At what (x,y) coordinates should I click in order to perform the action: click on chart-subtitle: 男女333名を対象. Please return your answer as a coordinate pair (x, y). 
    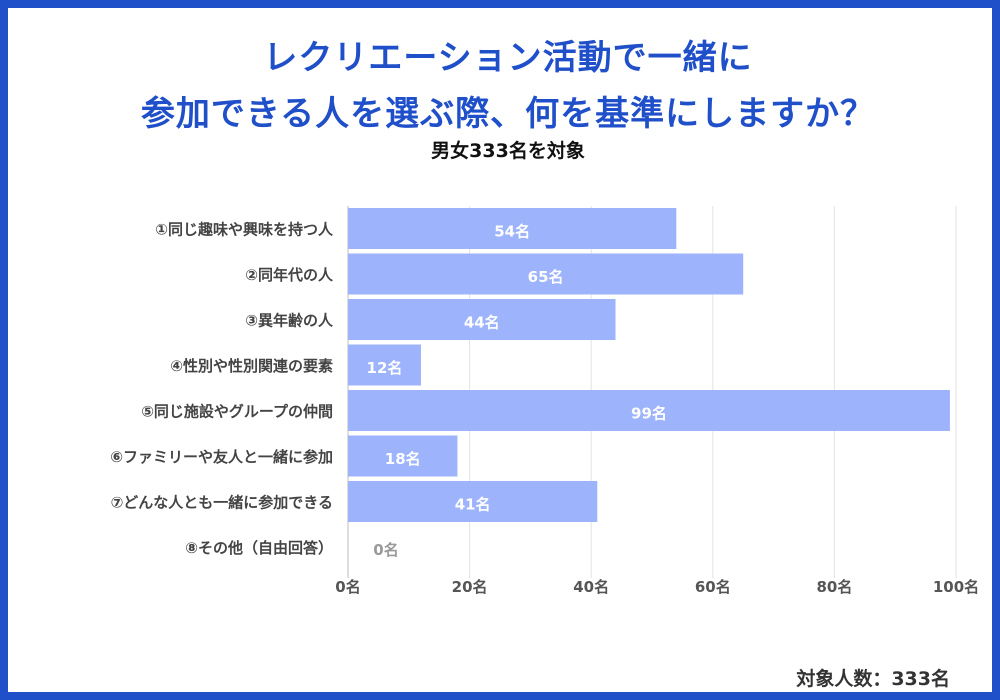
    Looking at the image, I should click on (508, 151).